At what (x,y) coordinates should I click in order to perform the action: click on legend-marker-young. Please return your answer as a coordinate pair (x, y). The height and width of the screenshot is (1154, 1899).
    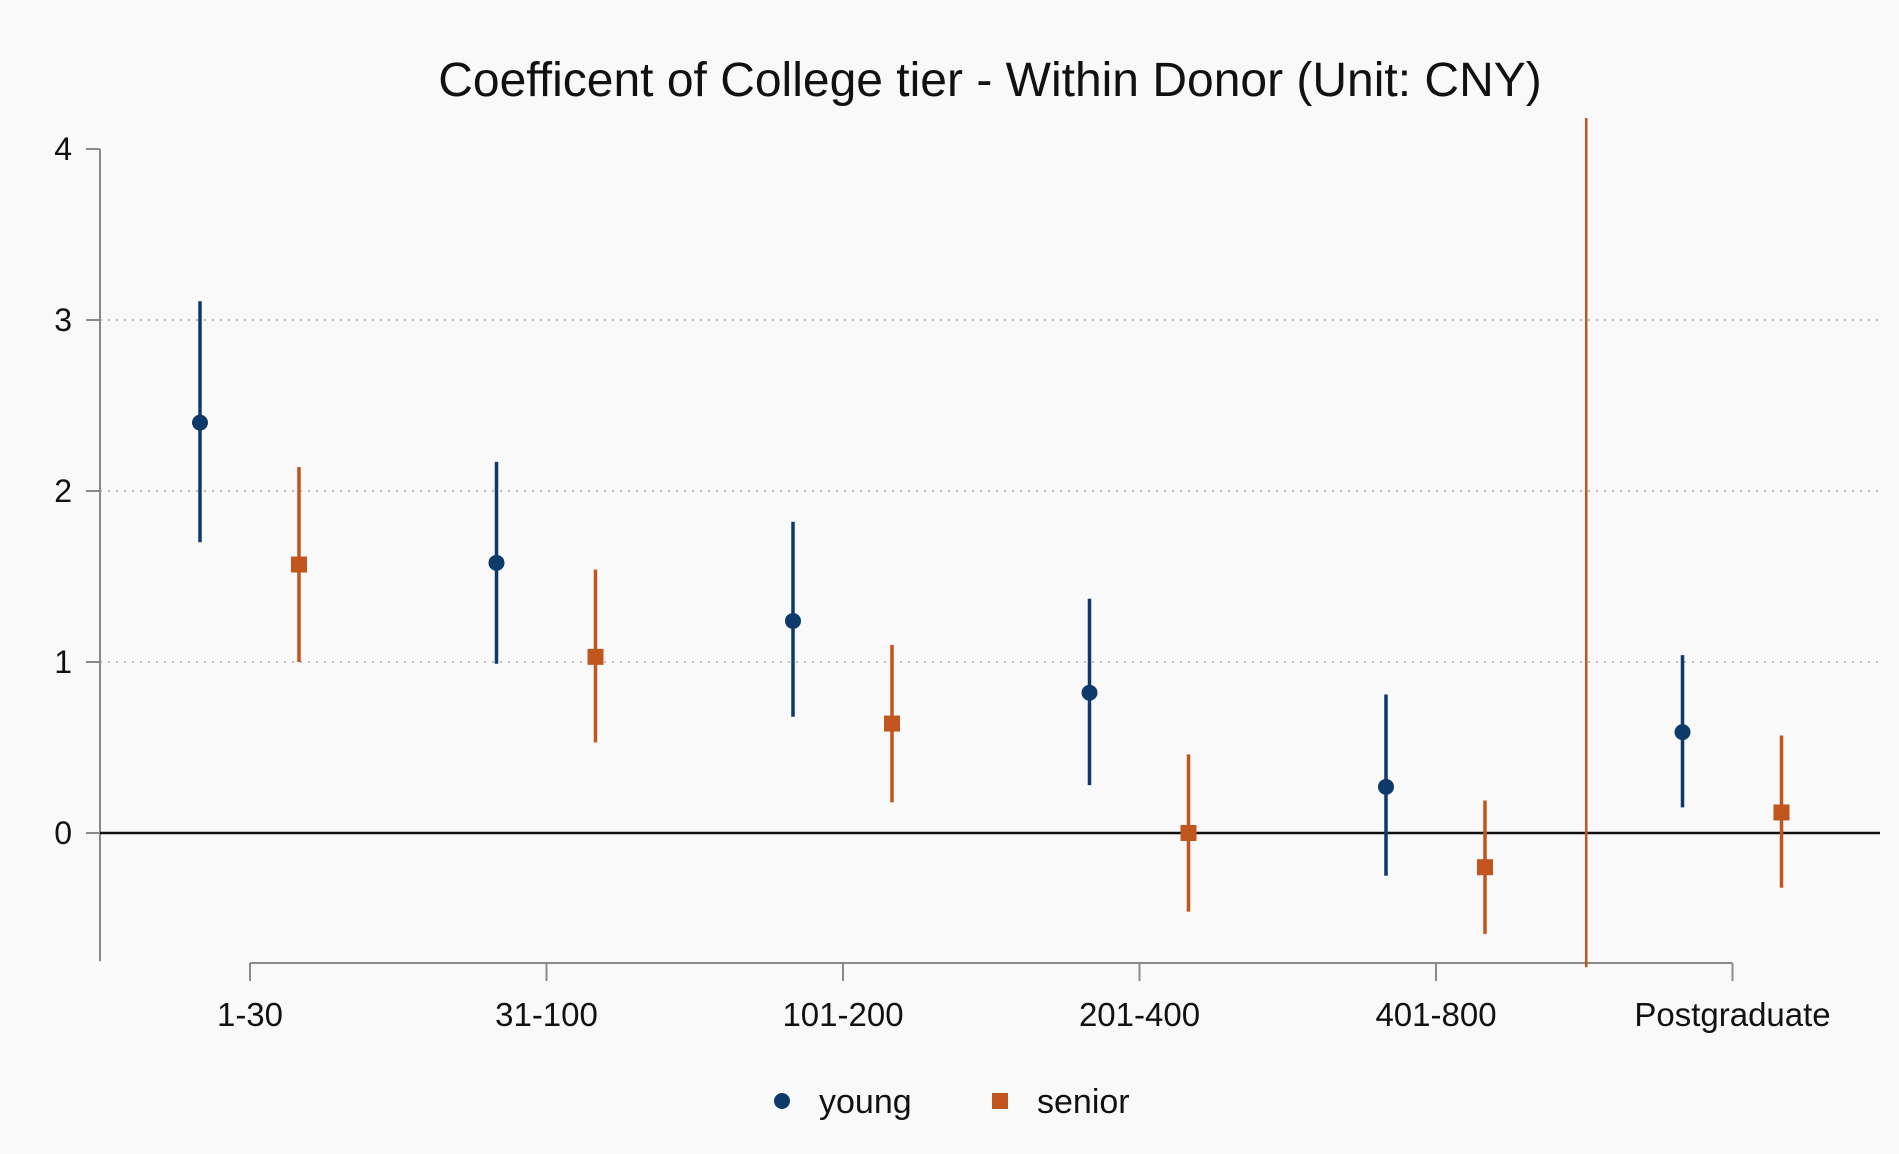
    Looking at the image, I should click on (782, 1101).